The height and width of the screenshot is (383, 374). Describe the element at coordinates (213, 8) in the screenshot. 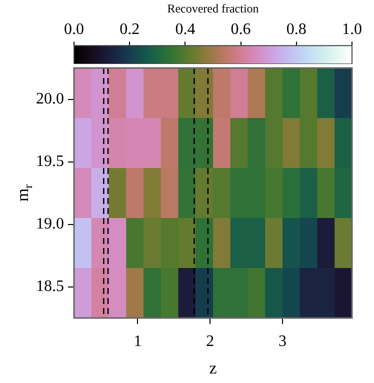

I see `color-bar-title: Recovered fraction` at that location.